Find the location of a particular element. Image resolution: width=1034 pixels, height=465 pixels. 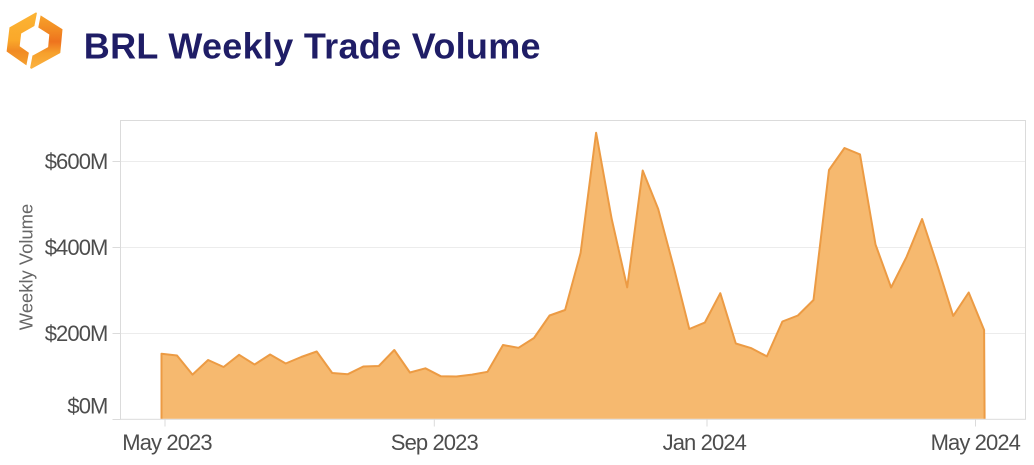

svg-text: BRL Weekly Trade Volume is located at coordinates (312, 46).